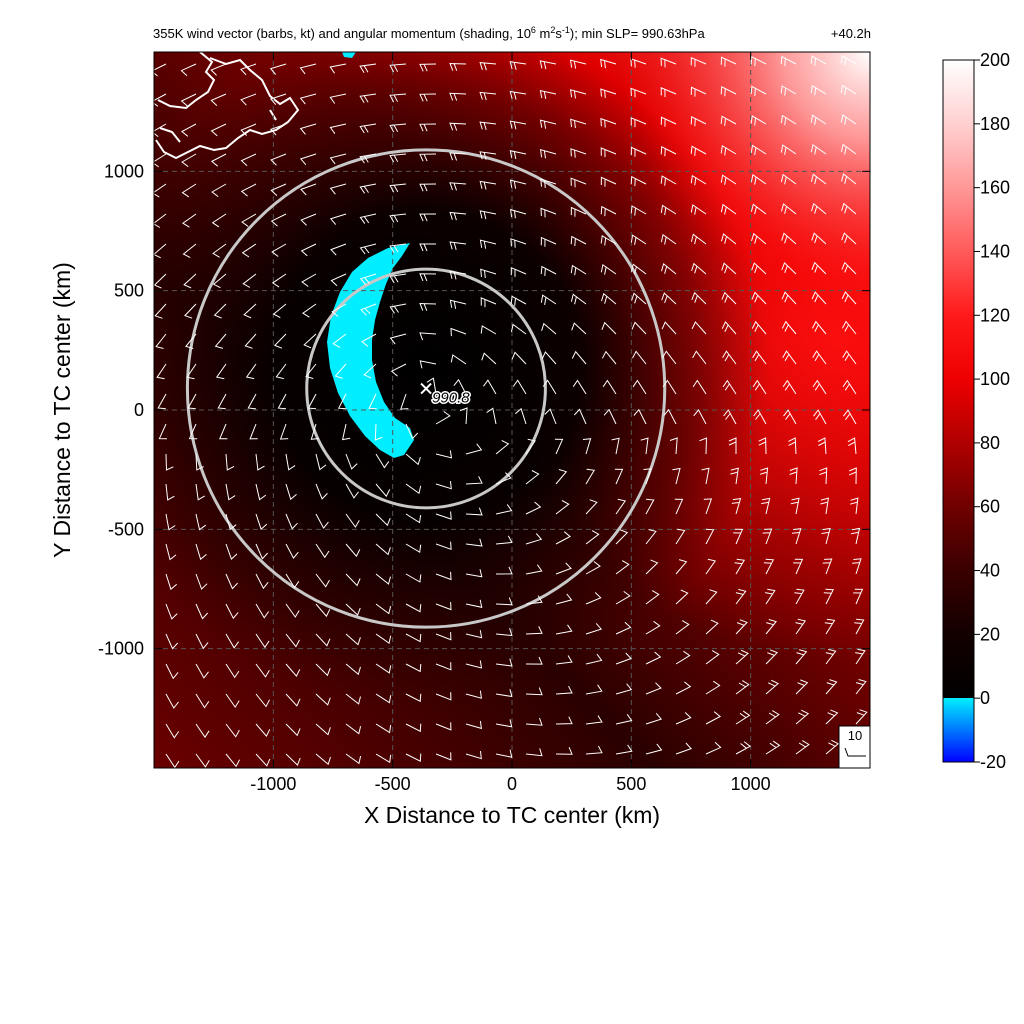 The width and height of the screenshot is (1024, 1024). I want to click on center-slp-label: 990.8, so click(451, 398).